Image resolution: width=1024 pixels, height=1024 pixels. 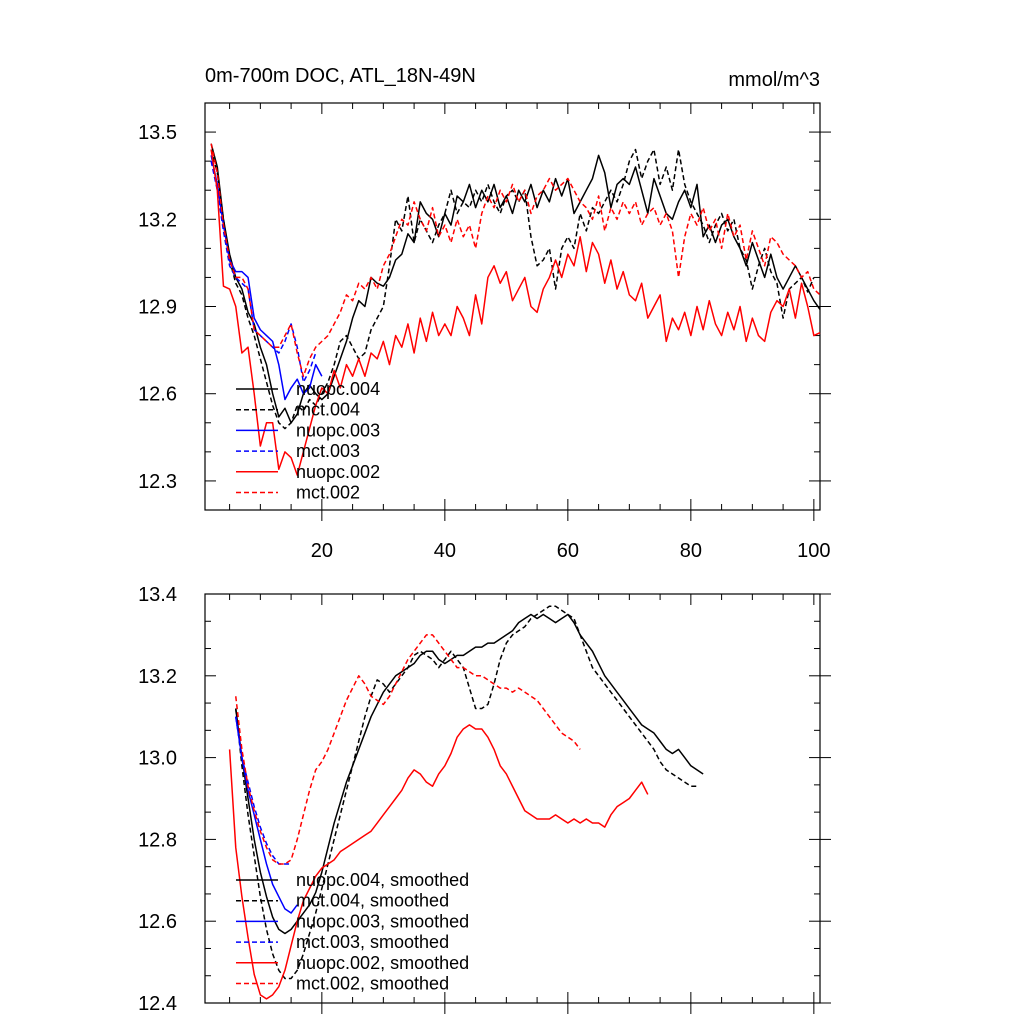 What do you see at coordinates (328, 493) in the screenshot?
I see `legend-label: mct.002` at bounding box center [328, 493].